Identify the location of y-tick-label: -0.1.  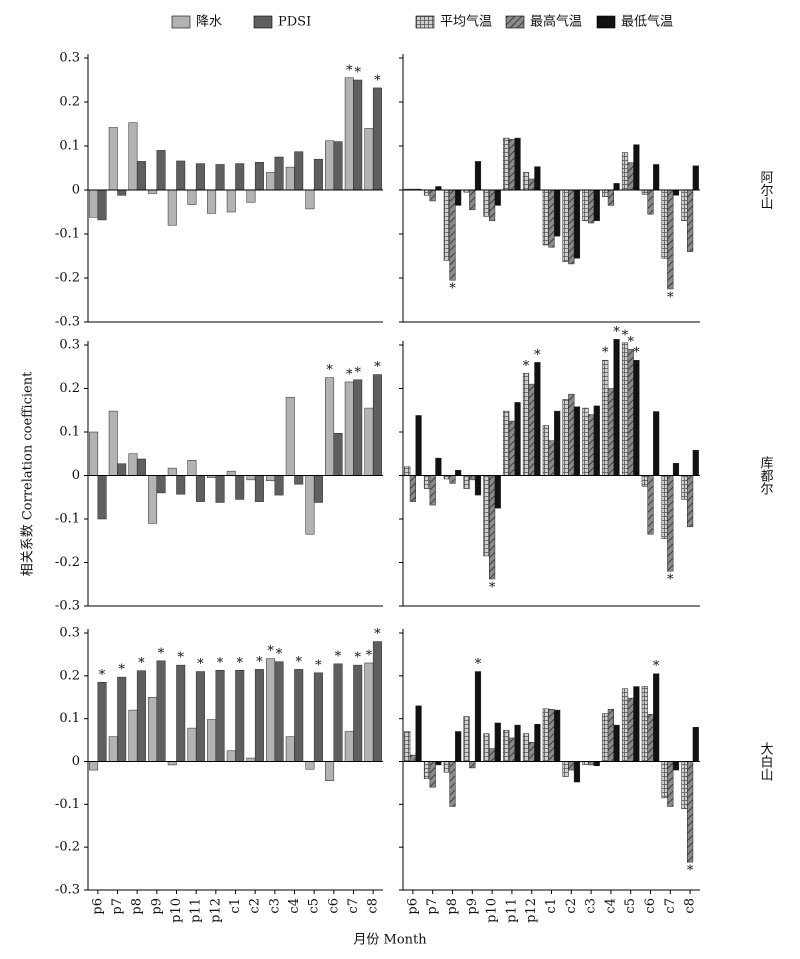
(67, 804).